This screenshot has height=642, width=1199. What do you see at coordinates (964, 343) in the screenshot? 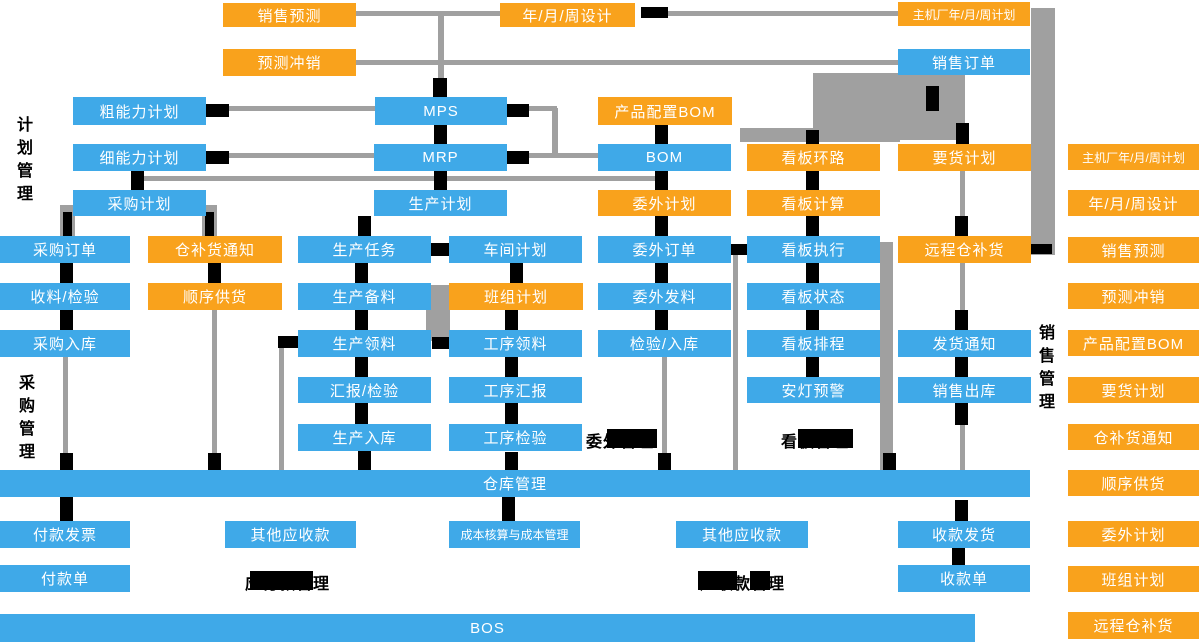
I see `node-ship-notice: 发货通知` at bounding box center [964, 343].